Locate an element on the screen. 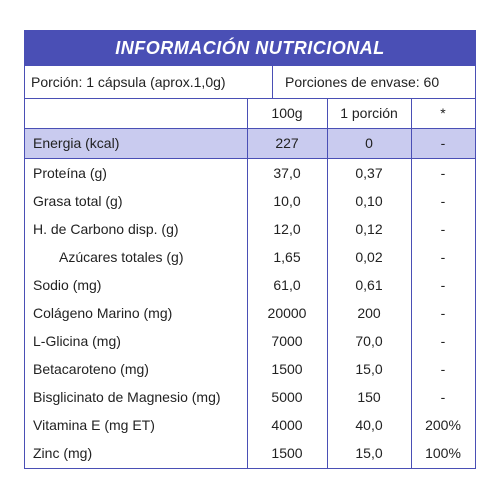 This screenshot has height=500, width=500. cell: 70,0 is located at coordinates (369, 341).